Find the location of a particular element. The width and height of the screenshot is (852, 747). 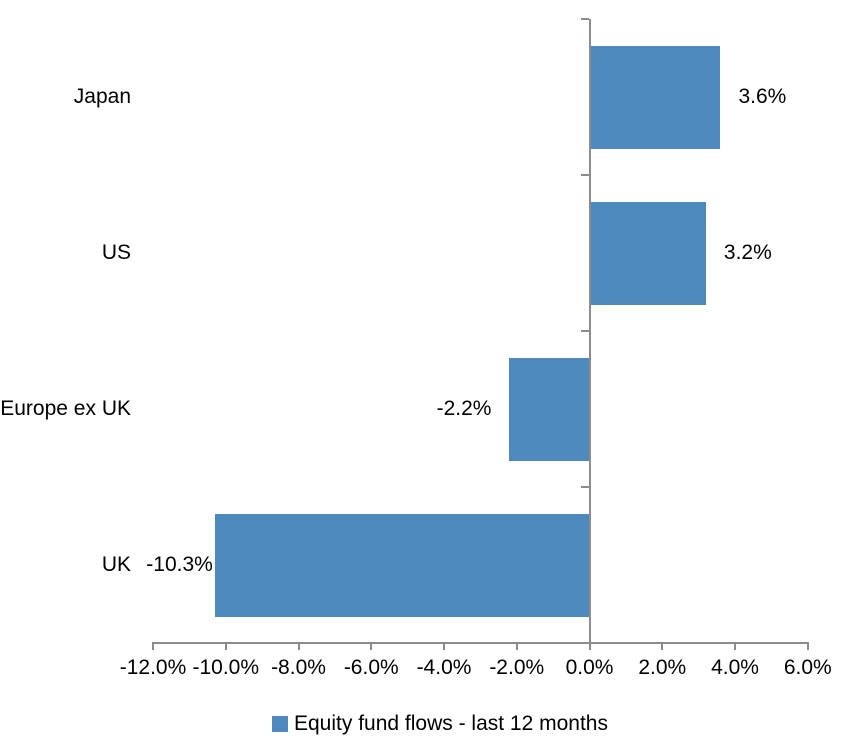

category-label-japan: Japan is located at coordinates (102, 96).